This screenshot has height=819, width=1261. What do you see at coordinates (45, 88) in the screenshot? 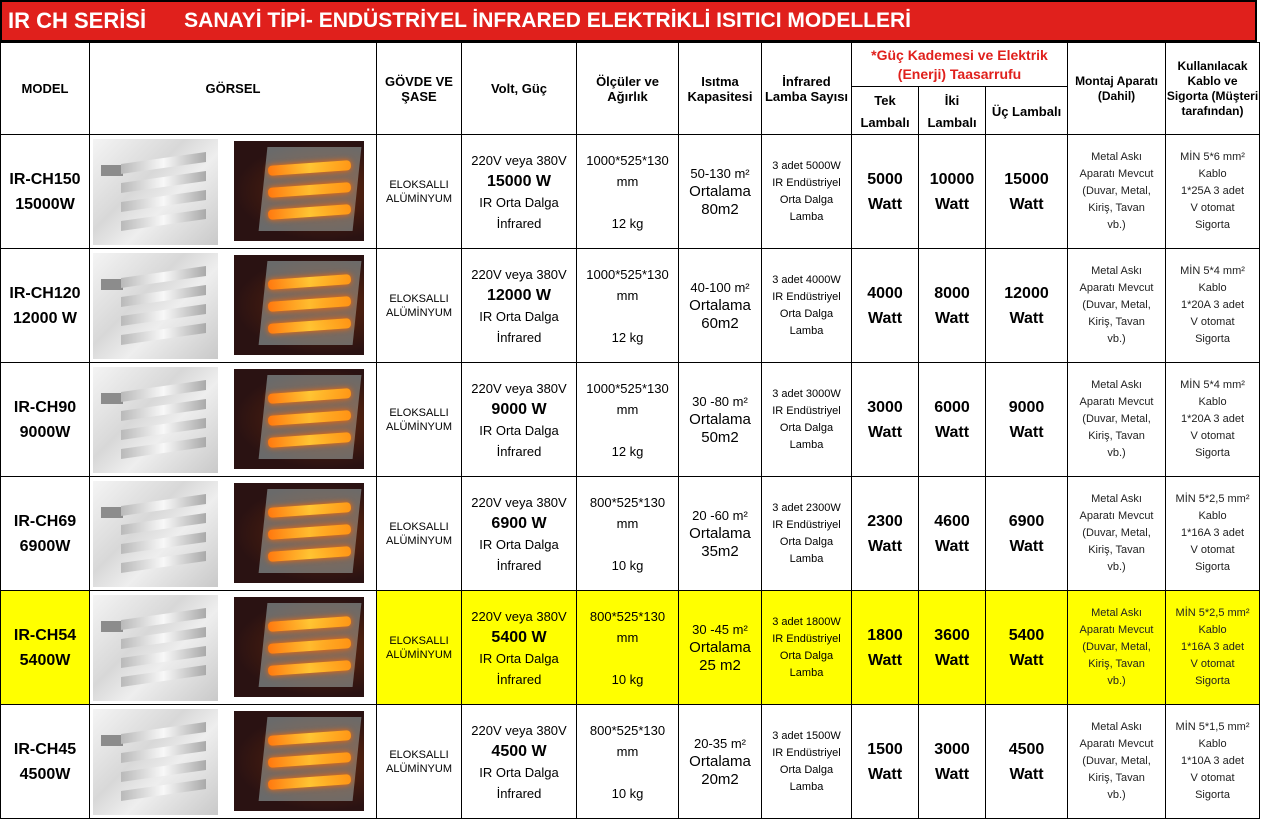
I see `header-model: MODEL` at bounding box center [45, 88].